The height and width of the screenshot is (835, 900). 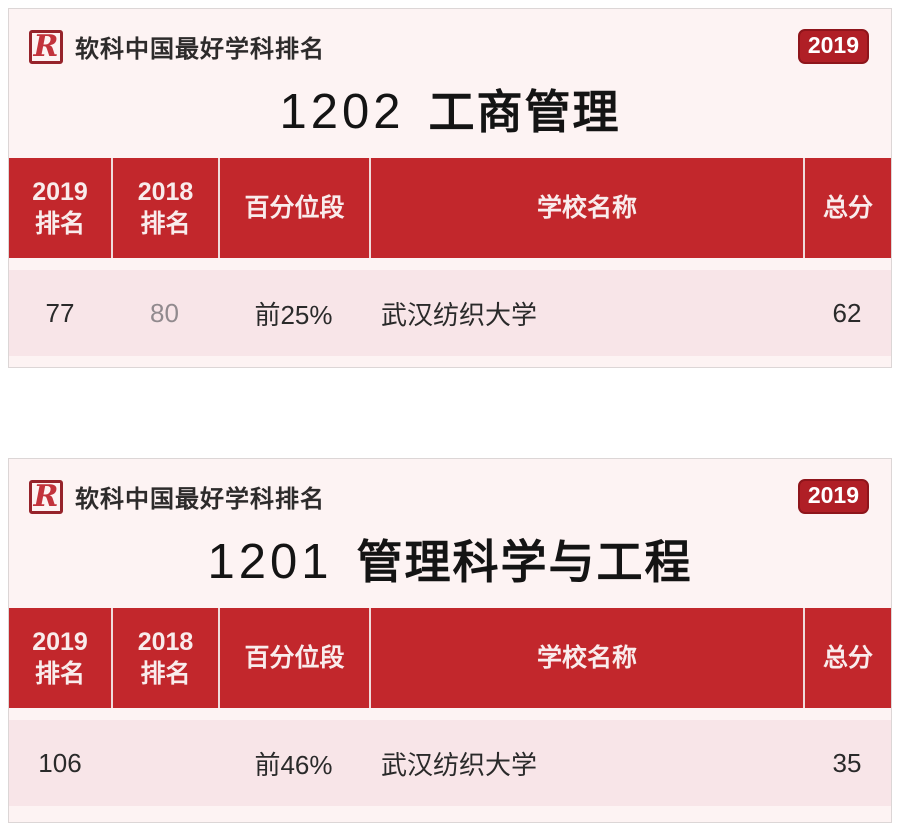 I want to click on table-row: 77 80 前25% 武汉纺织大学 62, so click(x=450, y=313).